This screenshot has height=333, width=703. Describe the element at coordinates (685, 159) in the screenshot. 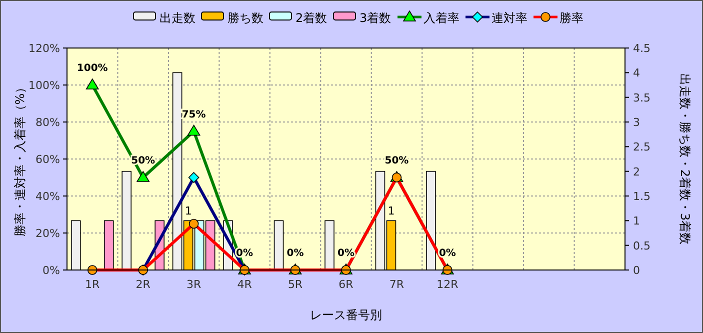

I see `y2-axis-title: 出走数・勝ち数・2着数・3着数` at that location.